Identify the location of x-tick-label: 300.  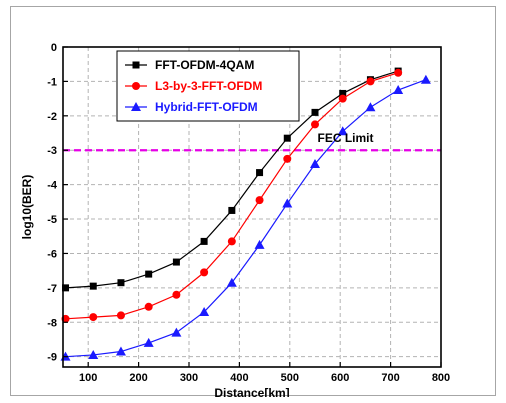
(189, 378).